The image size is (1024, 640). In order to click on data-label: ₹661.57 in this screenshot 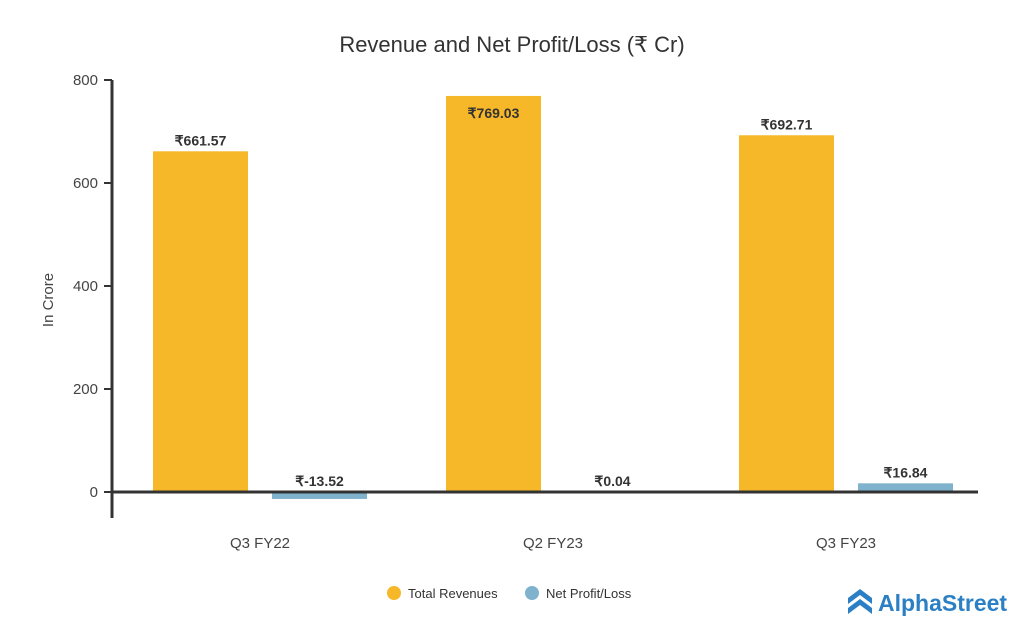, I will do `click(201, 140)`.